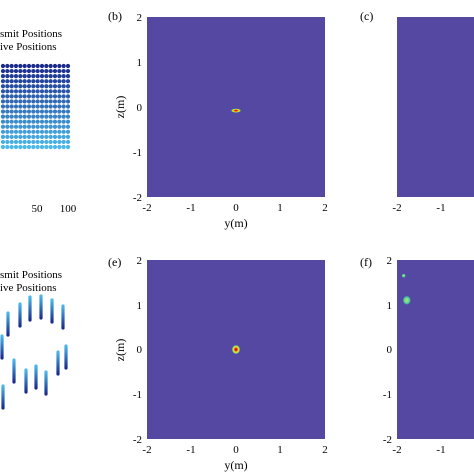  What do you see at coordinates (236, 450) in the screenshot?
I see `x-tick-label: 0` at bounding box center [236, 450].